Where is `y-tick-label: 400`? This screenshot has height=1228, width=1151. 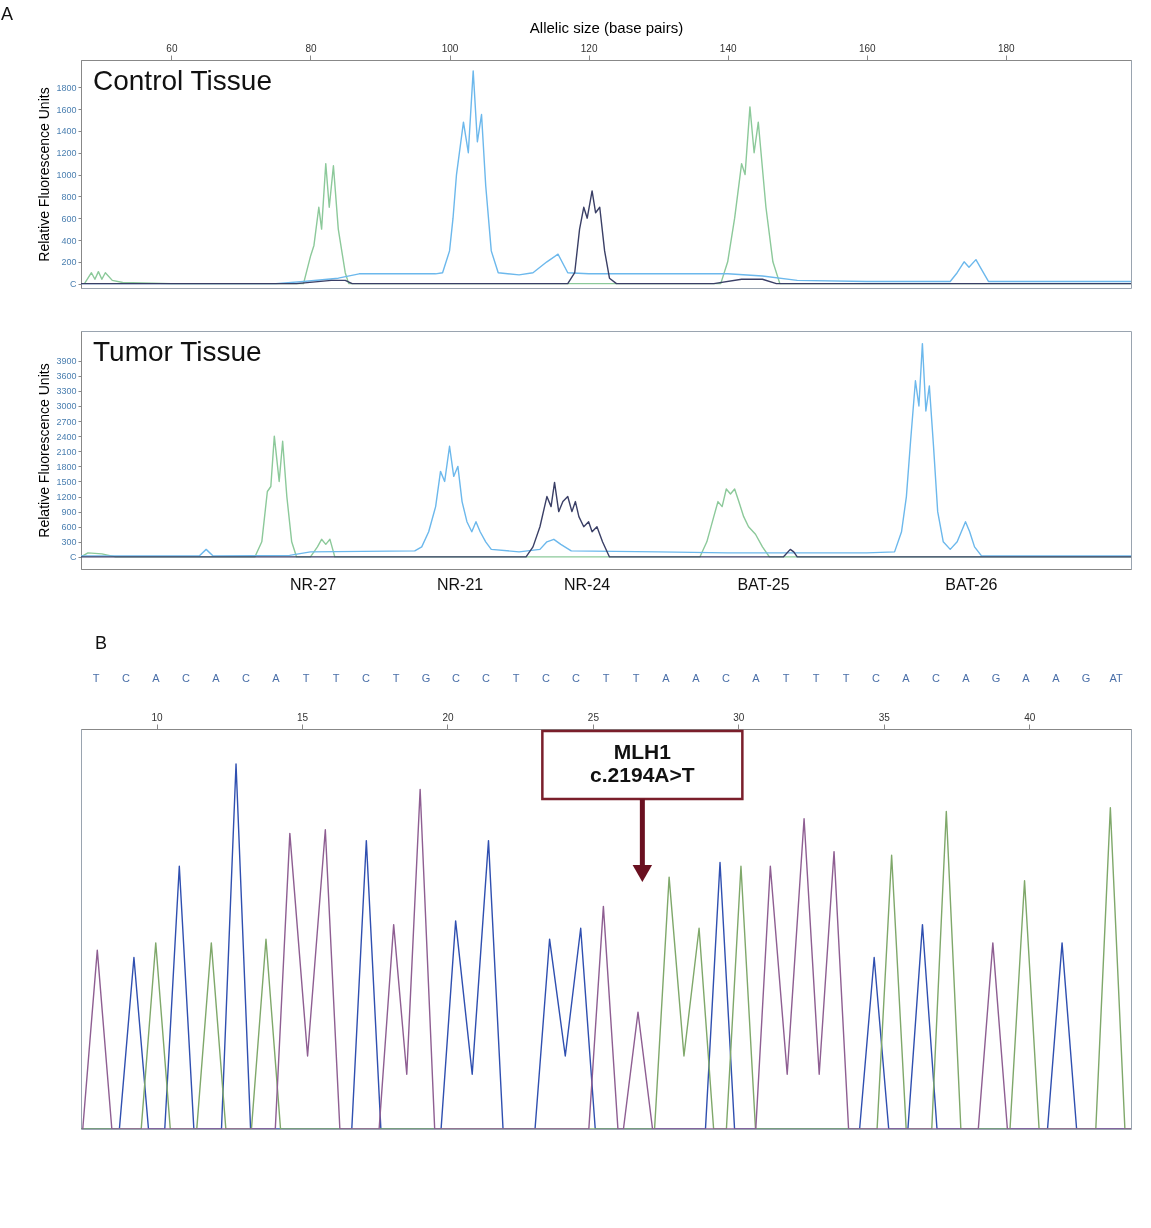 y-tick-label: 400 is located at coordinates (69, 240).